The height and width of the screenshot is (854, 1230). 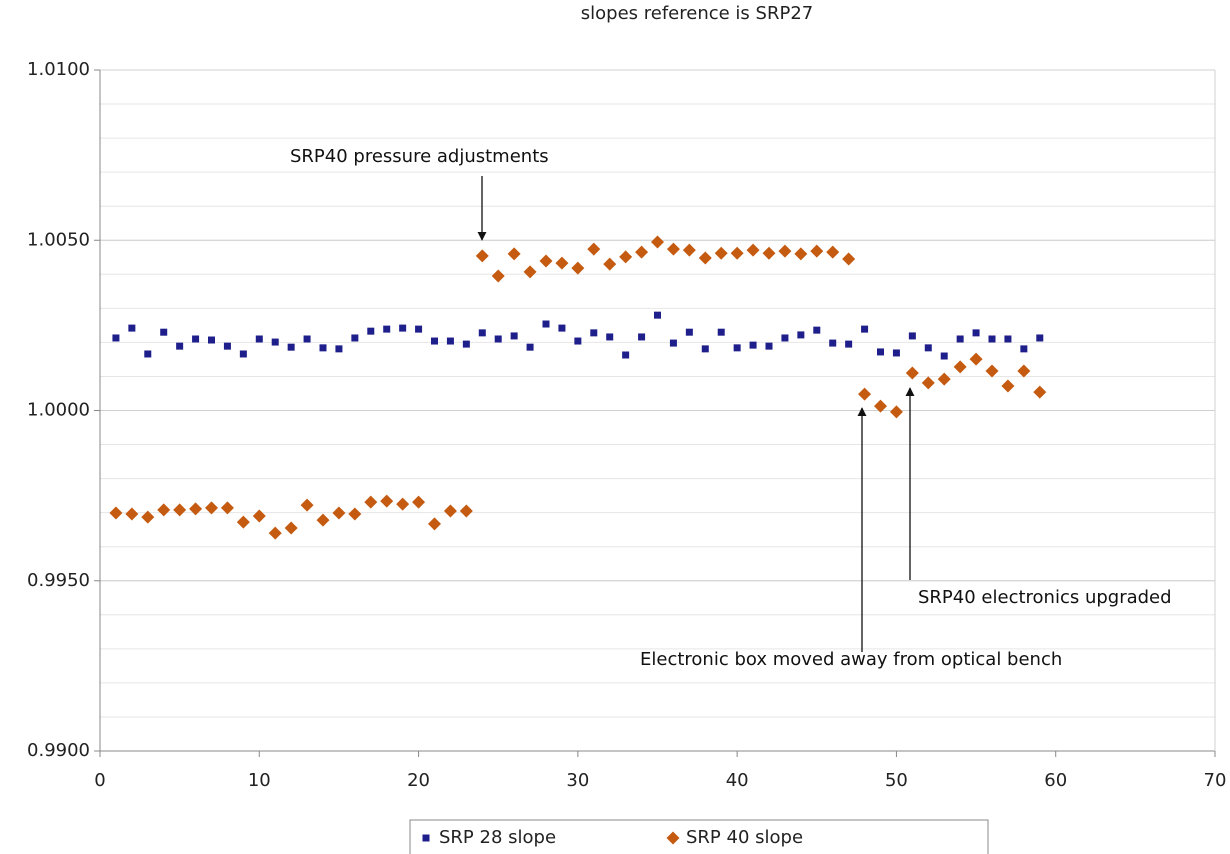 What do you see at coordinates (418, 780) in the screenshot?
I see `x-tick-label: 20` at bounding box center [418, 780].